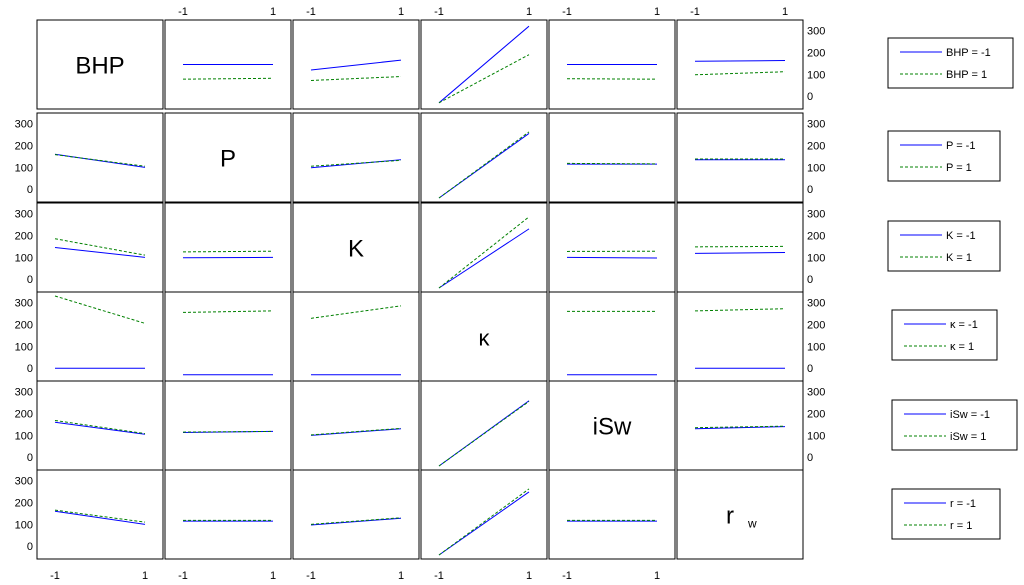 The width and height of the screenshot is (1024, 585). What do you see at coordinates (816, 414) in the screenshot?
I see `right-ytick-r4-2: 200` at bounding box center [816, 414].